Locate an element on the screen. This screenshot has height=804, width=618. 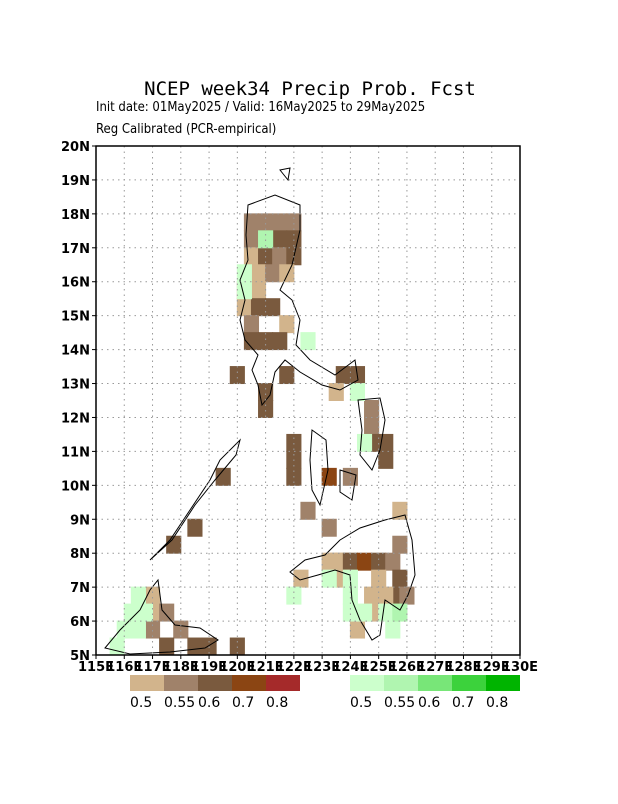
x-tick-label: 122E is located at coordinates (294, 667).